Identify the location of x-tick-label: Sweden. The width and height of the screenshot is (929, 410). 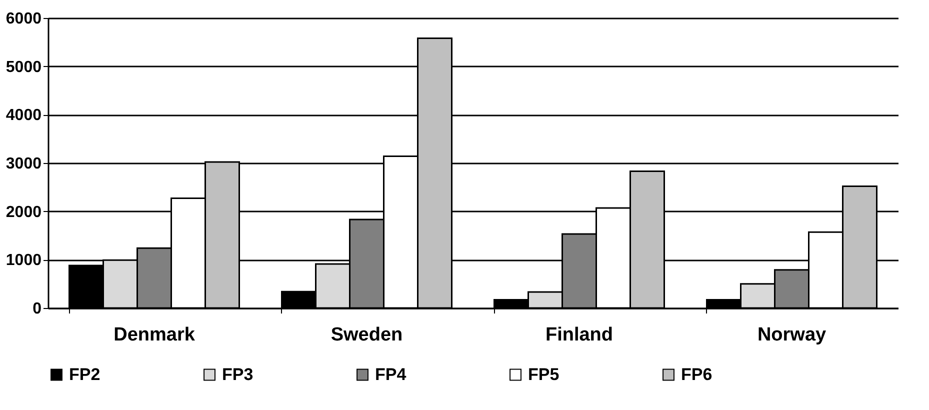
(366, 335).